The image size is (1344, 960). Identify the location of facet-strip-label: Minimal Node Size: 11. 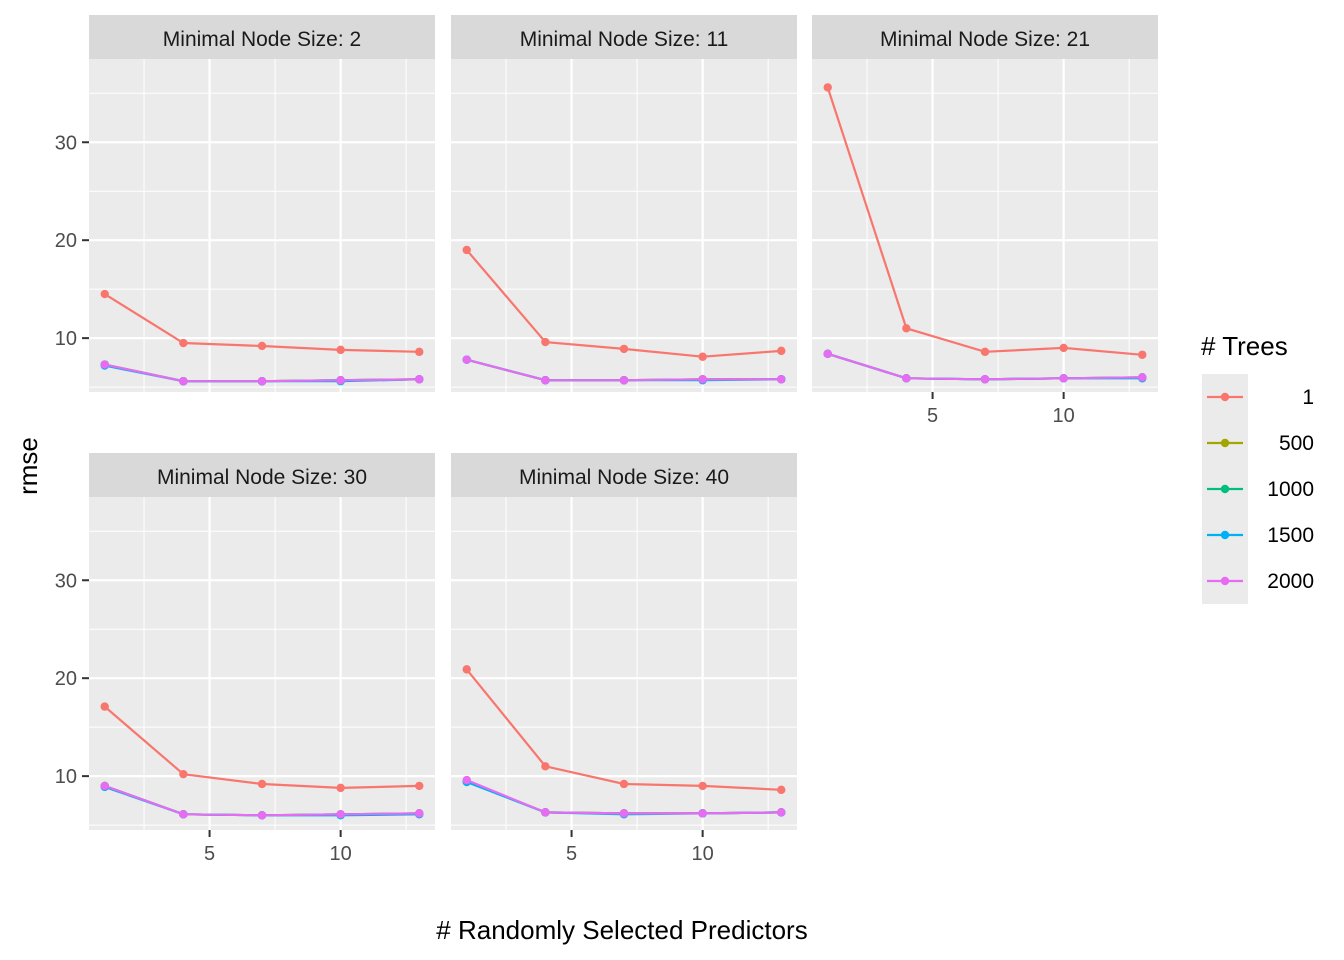
(624, 39).